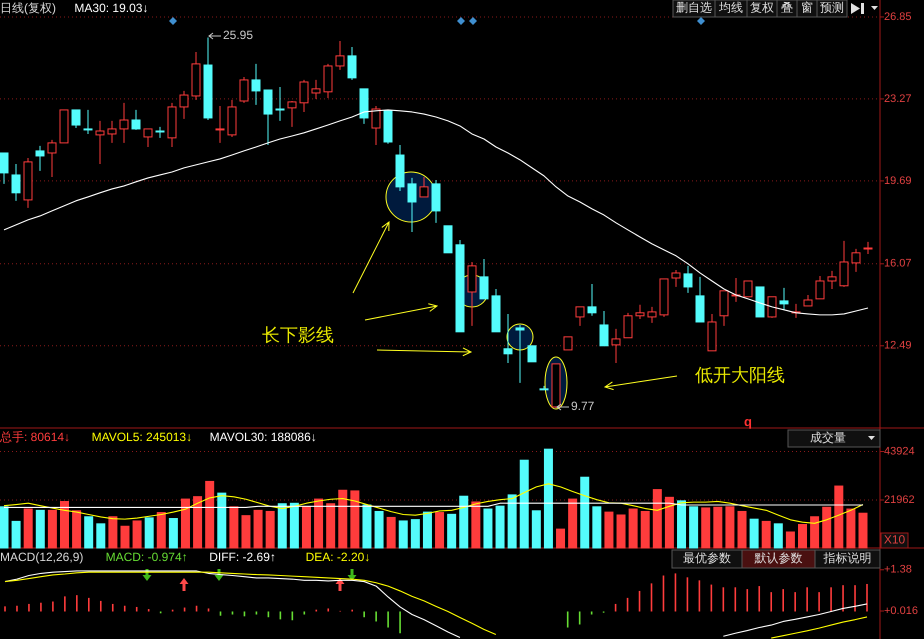 The image size is (924, 639). What do you see at coordinates (847, 558) in the screenshot?
I see `annotation: 指标说明` at bounding box center [847, 558].